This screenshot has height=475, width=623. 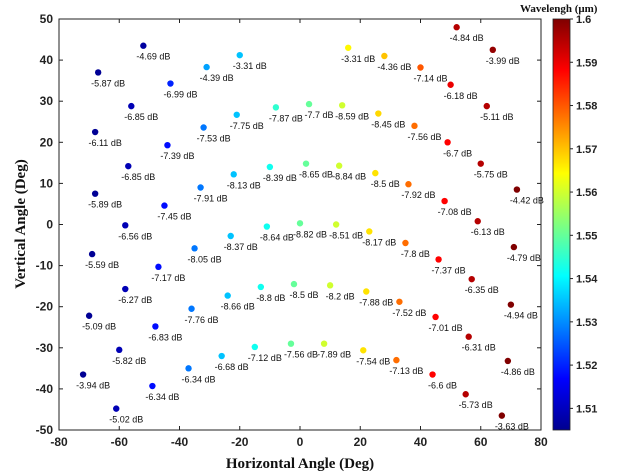 What do you see at coordinates (586, 107) in the screenshot?
I see `colorbar-tick-label: 1.58` at bounding box center [586, 107].